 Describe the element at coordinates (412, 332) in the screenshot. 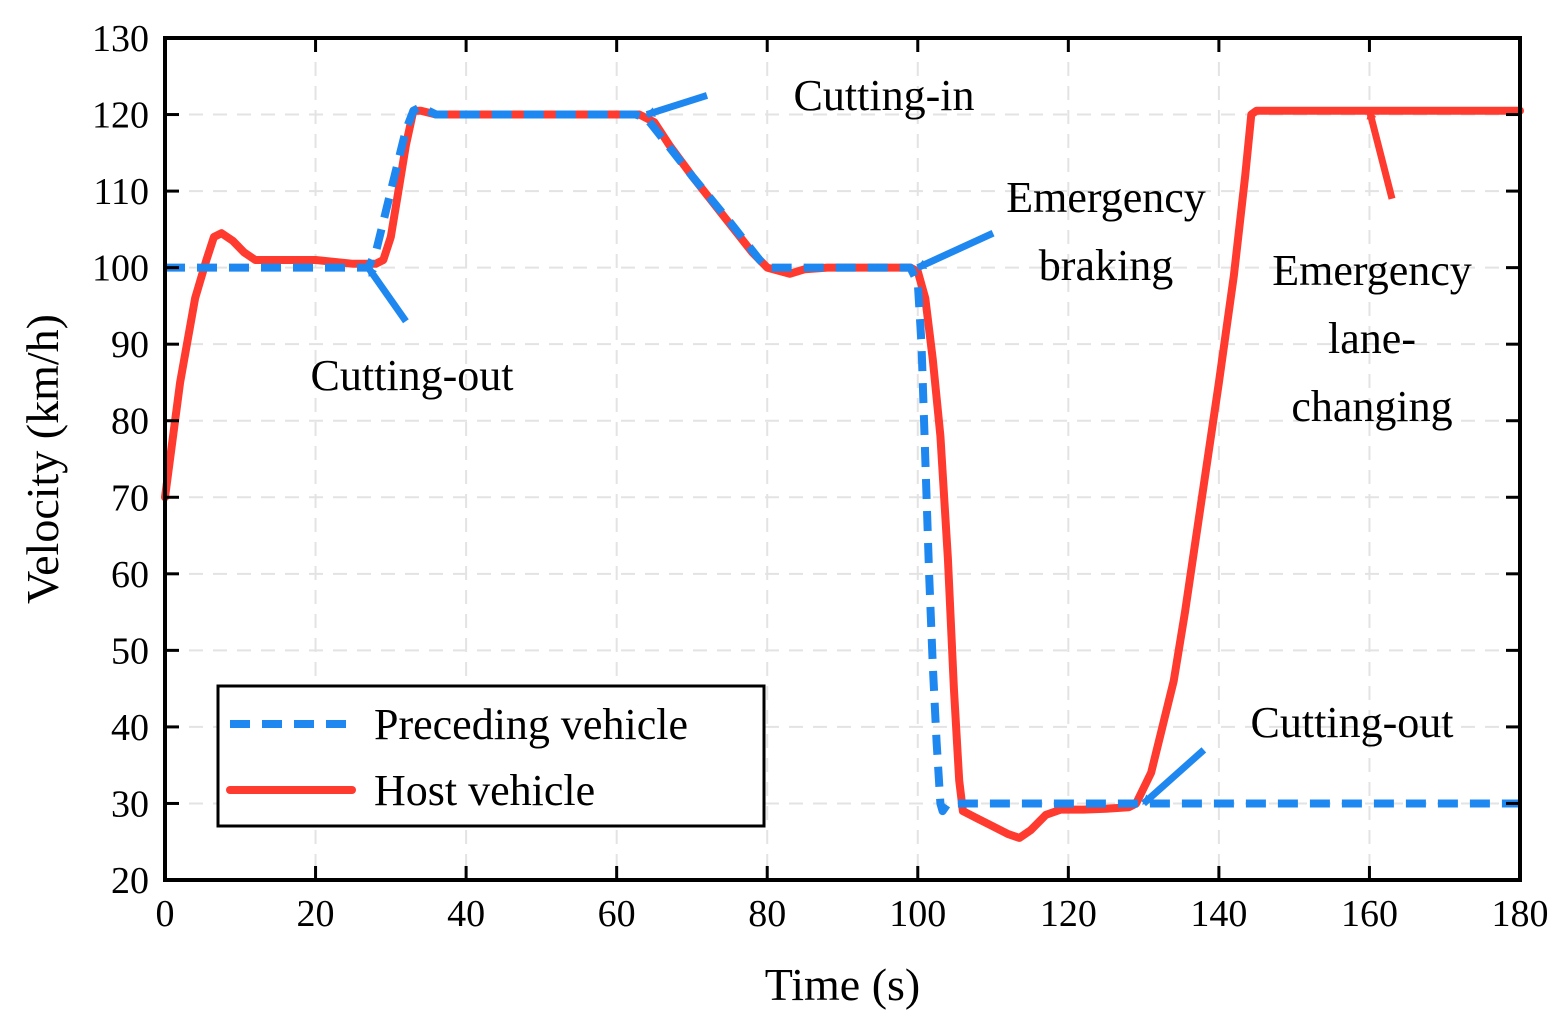

I see `annotation-0: Cutting-out` at that location.